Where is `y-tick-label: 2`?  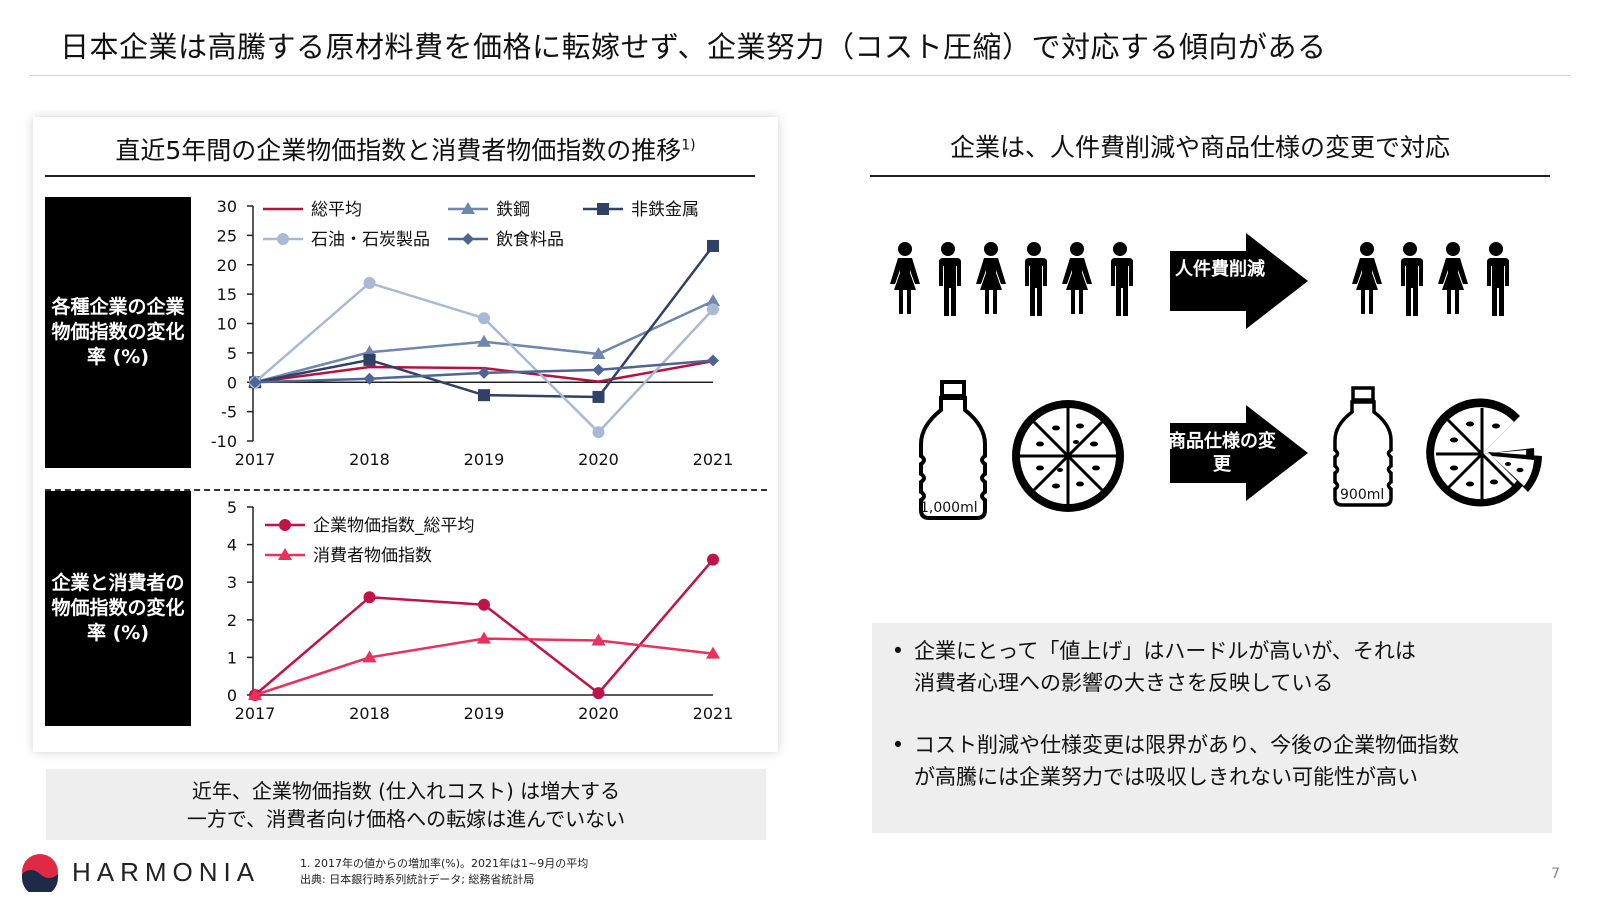 y-tick-label: 2 is located at coordinates (232, 620).